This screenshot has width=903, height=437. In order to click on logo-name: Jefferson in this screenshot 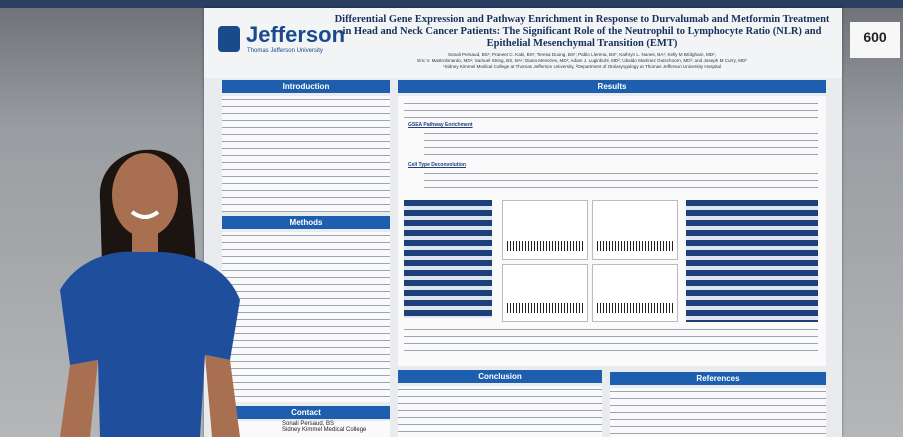, I will do `click(296, 34)`.